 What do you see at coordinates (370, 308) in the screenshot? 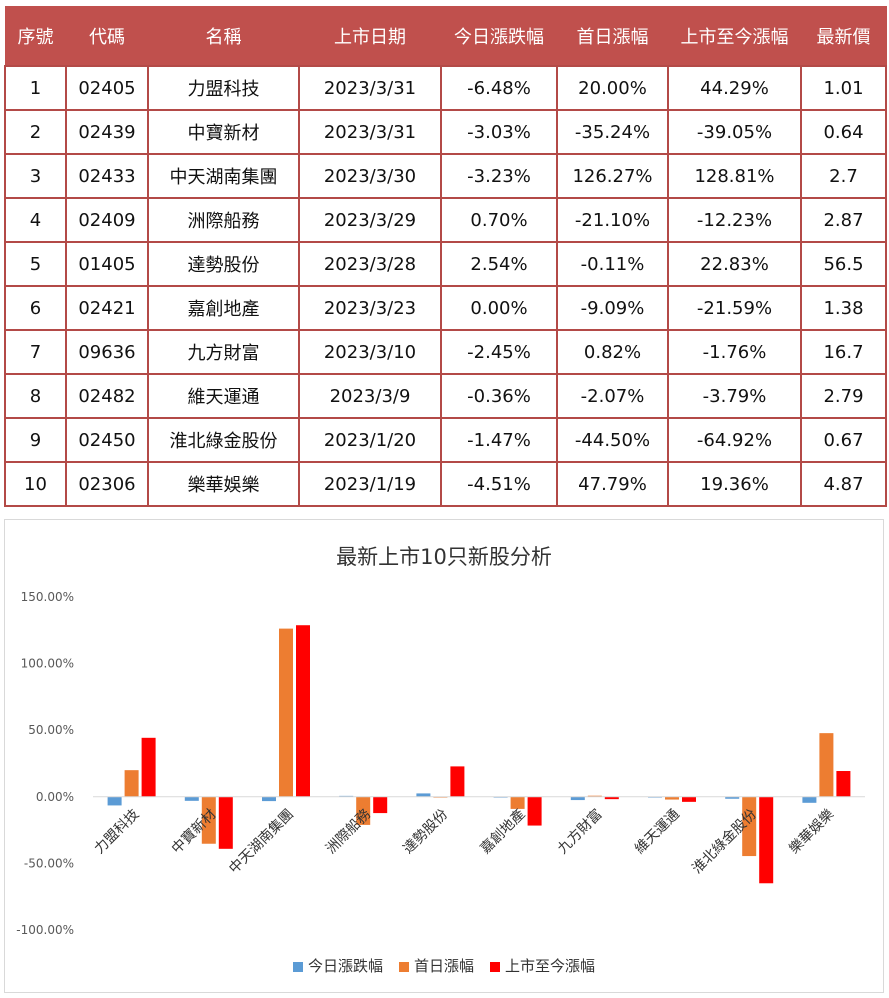
I see `cell-listing-date: 2023/3/23` at bounding box center [370, 308].